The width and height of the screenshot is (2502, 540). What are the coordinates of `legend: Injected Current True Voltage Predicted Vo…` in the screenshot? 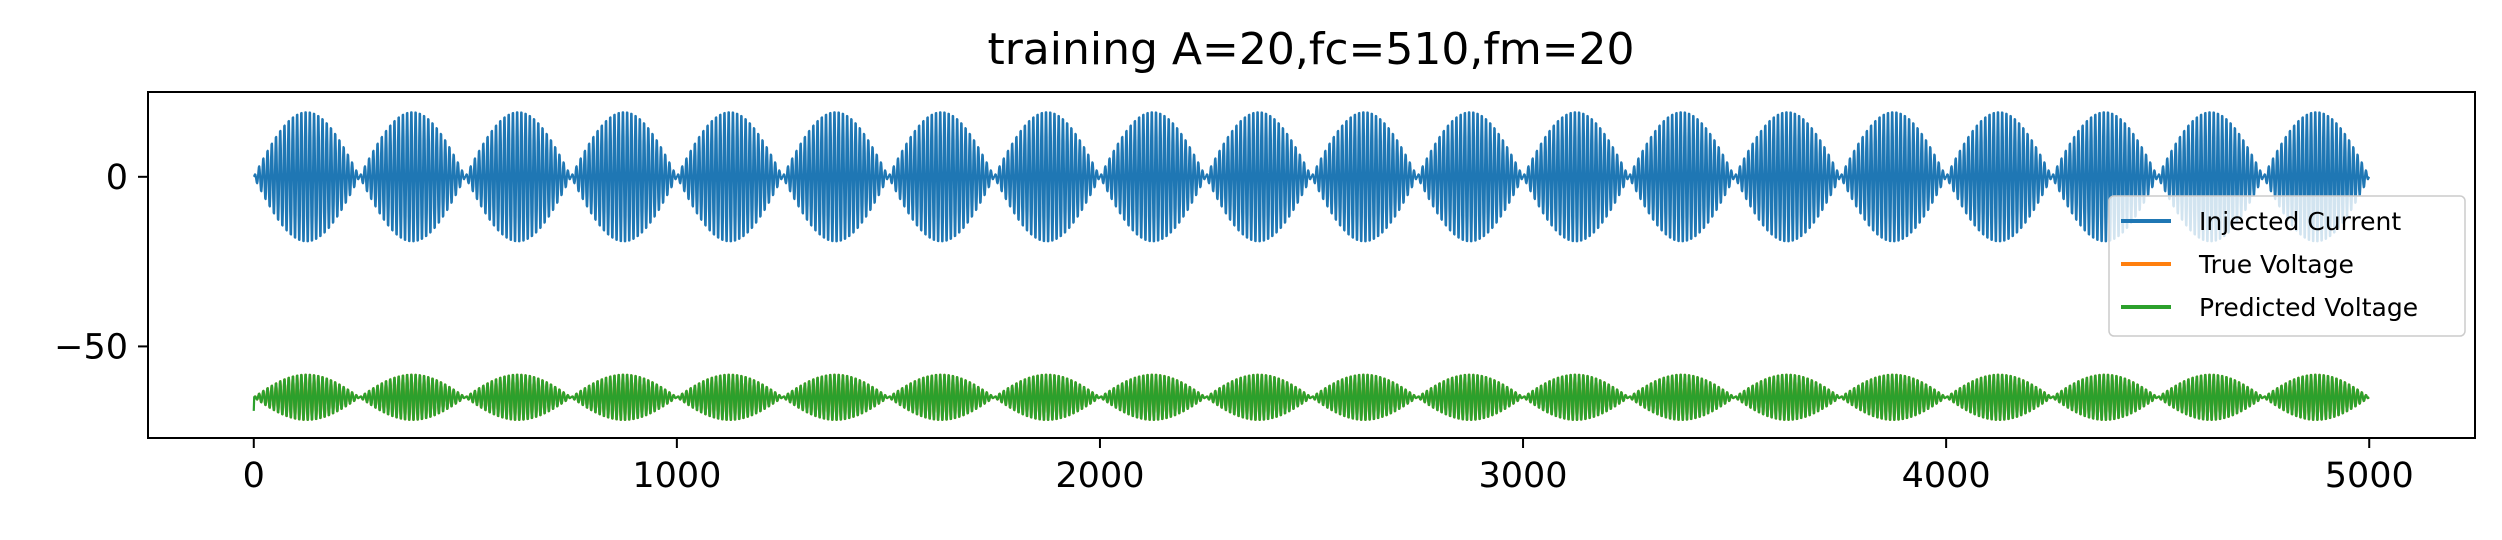 It's located at (2287, 266).